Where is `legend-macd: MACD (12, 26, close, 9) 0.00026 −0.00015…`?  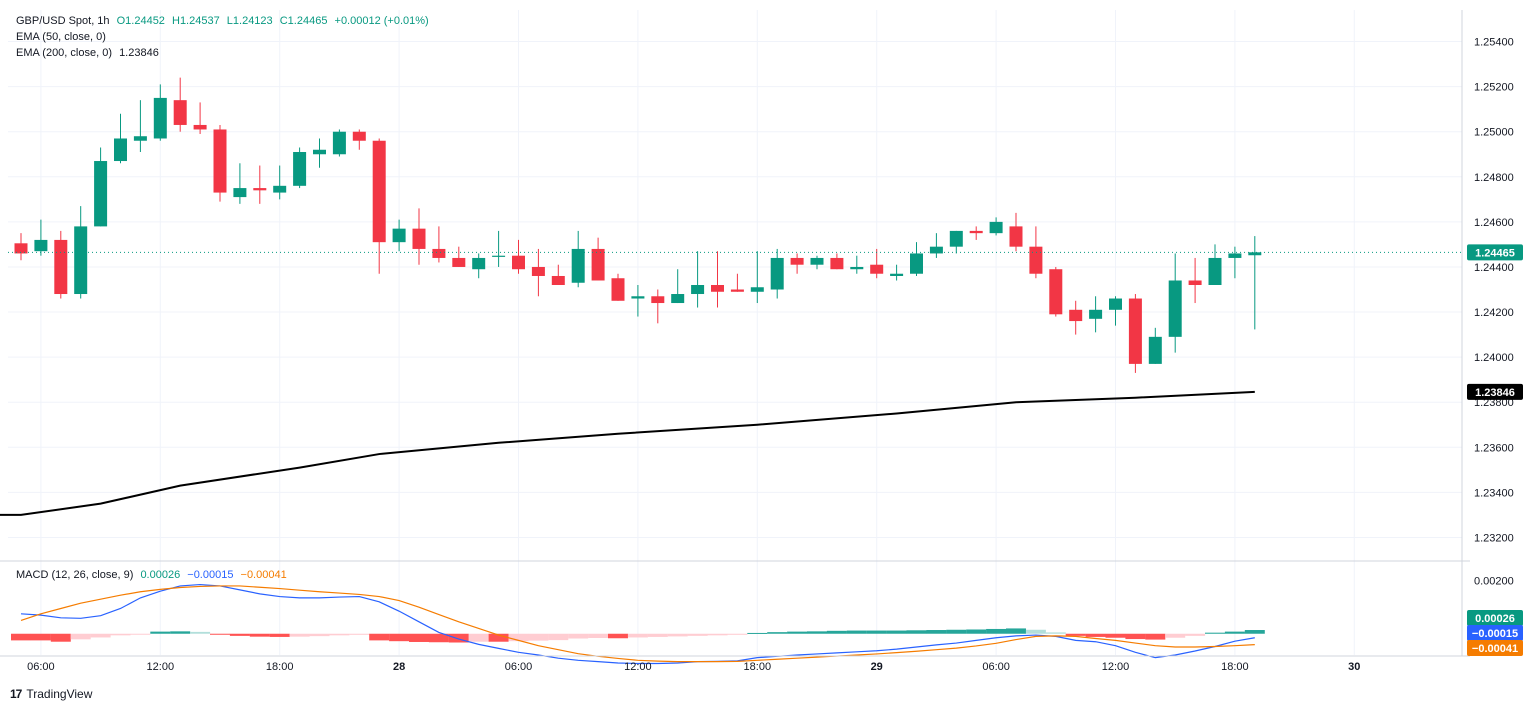
legend-macd: MACD (12, 26, close, 9) 0.00026 −0.00015… is located at coordinates (153, 575).